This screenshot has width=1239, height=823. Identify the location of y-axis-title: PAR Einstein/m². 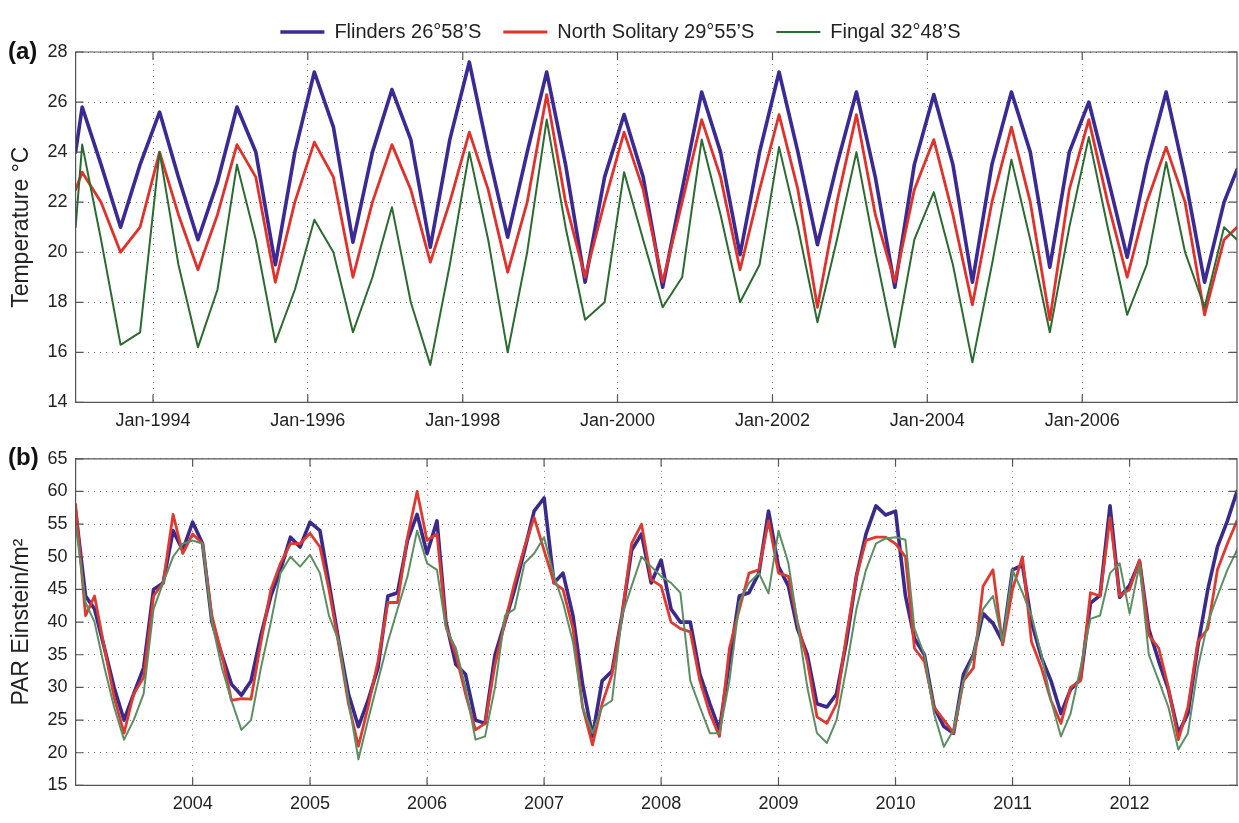
(20, 622).